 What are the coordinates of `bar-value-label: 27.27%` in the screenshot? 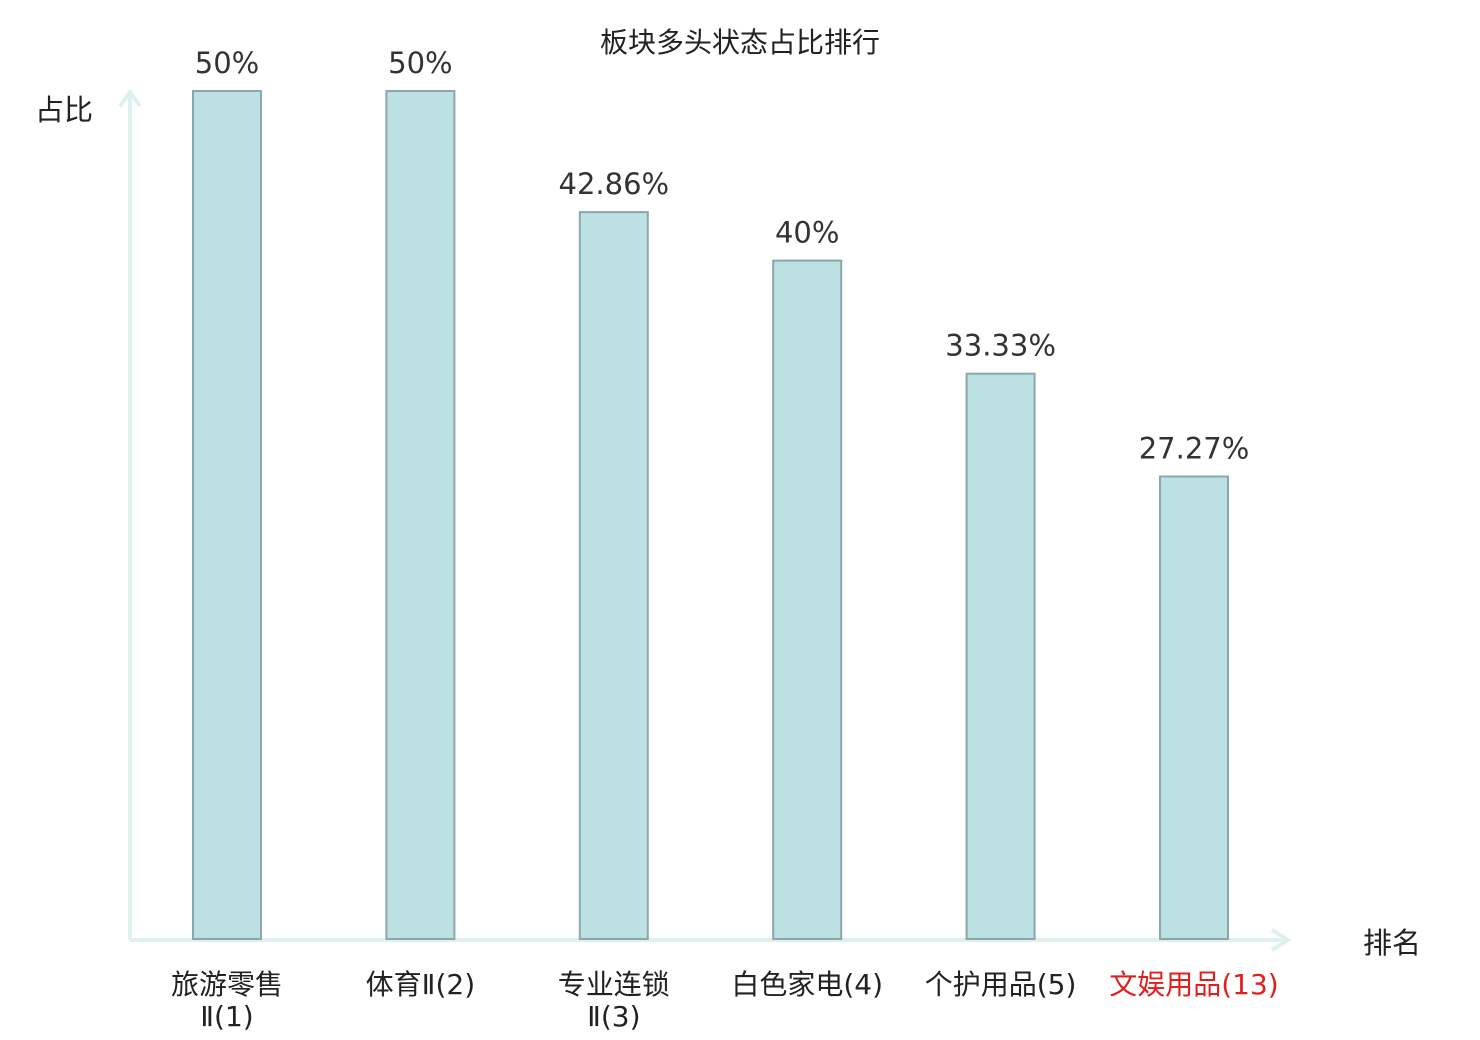 It's located at (1194, 449).